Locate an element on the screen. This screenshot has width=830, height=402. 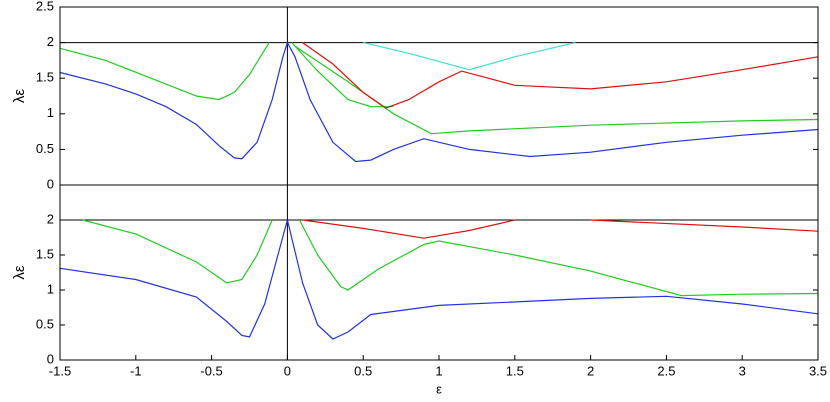
x-tick-label: 2 is located at coordinates (590, 370).